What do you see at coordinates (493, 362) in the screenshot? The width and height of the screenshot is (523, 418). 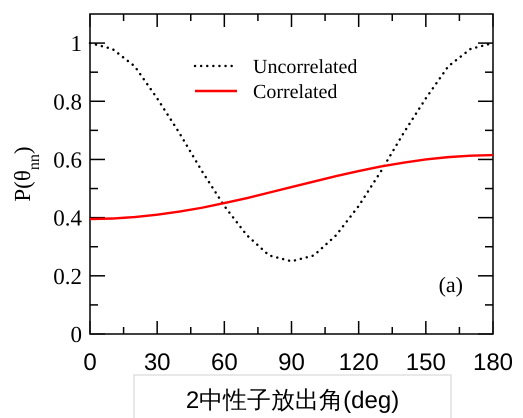 I see `x-tick-label: 180` at bounding box center [493, 362].